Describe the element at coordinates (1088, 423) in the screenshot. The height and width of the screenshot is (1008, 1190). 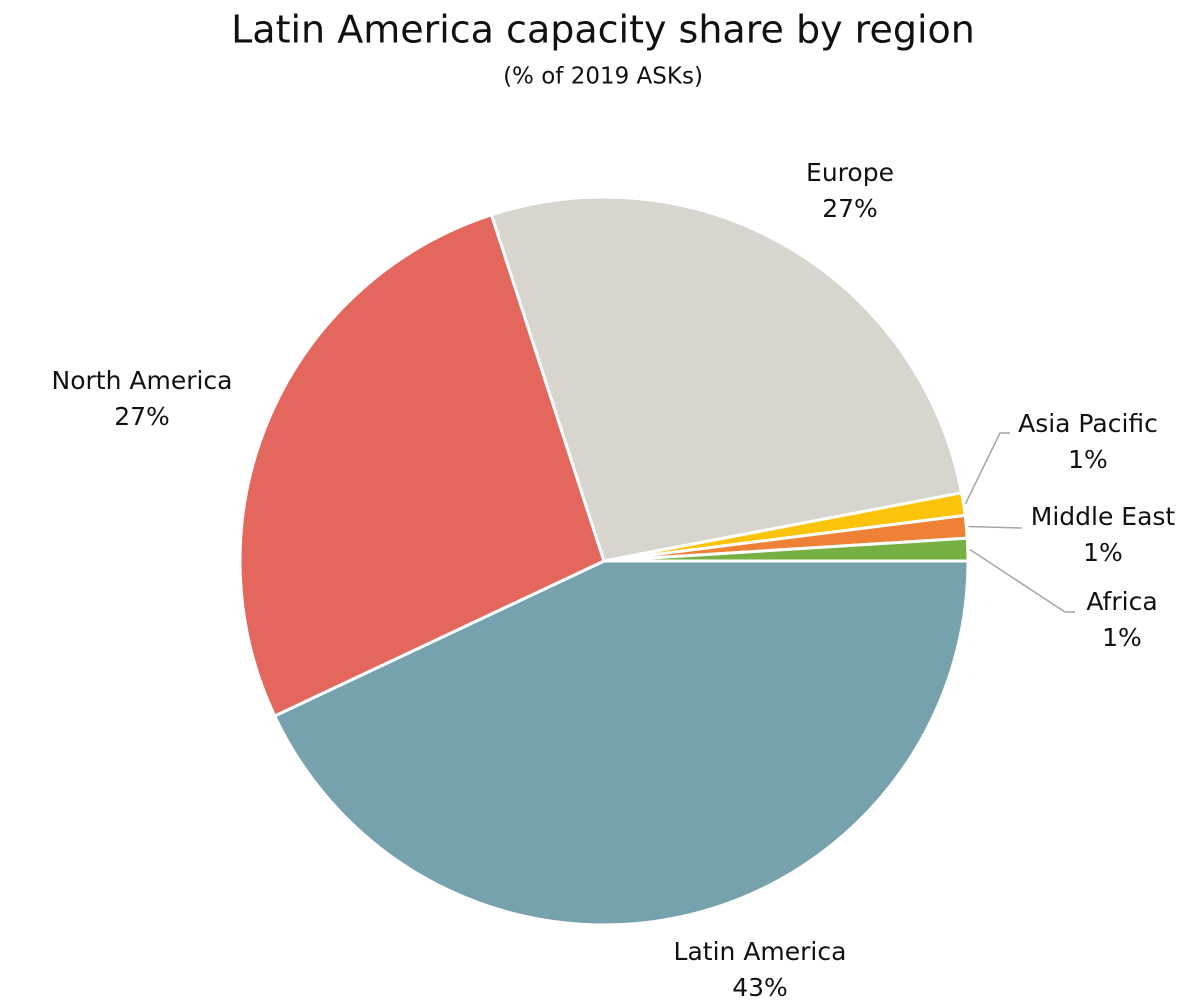
I see `slice-label: Asia Pacific` at that location.